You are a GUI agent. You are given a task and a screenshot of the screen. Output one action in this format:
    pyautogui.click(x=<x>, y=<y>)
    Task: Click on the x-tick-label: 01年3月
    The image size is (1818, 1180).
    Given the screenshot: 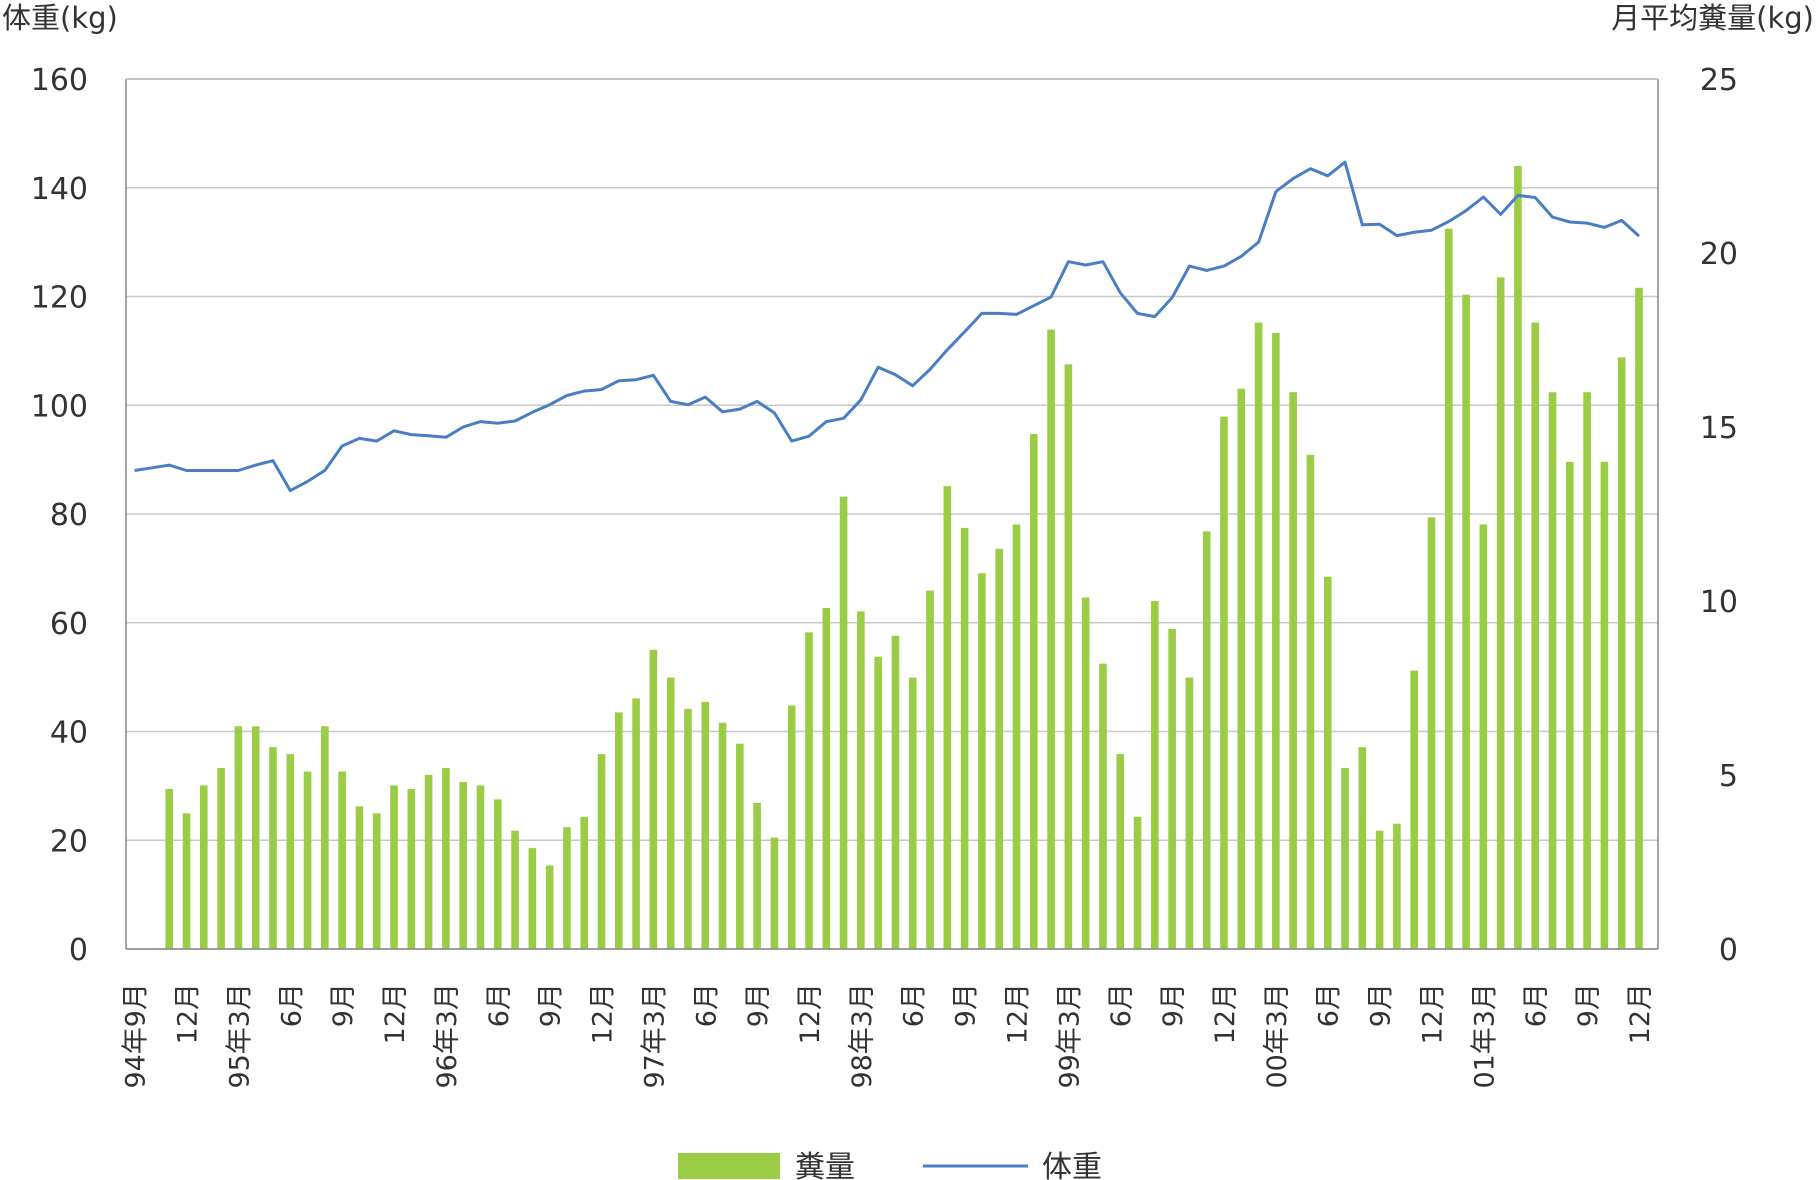 What is the action you would take?
    pyautogui.click(x=1484, y=1036)
    